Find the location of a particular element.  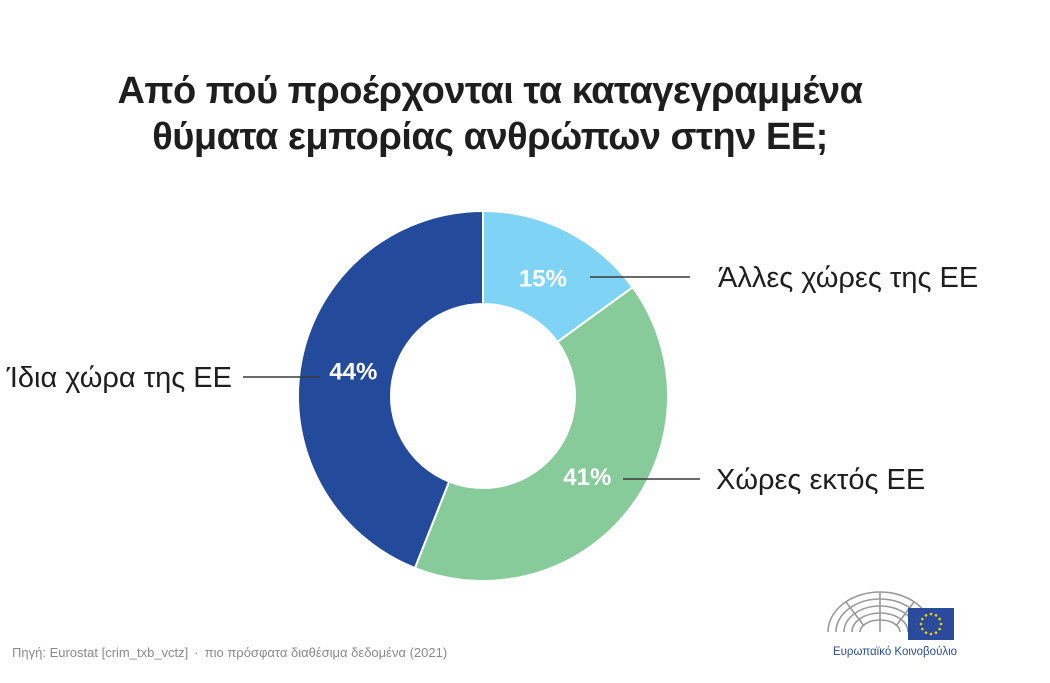

slice-category-label: Χώρες εκτός ΕΕ is located at coordinates (820, 480).